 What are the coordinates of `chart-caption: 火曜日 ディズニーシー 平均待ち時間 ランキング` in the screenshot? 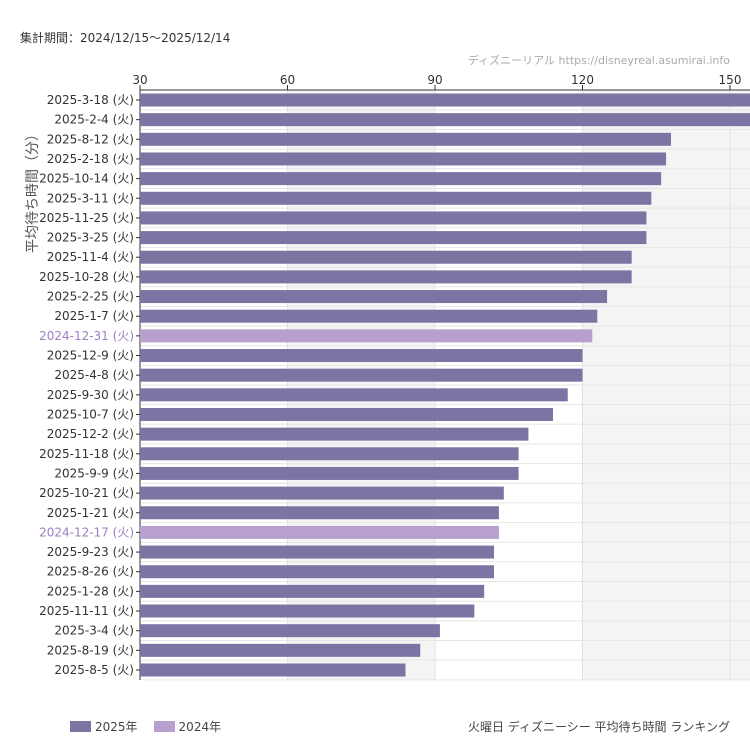 It's located at (598, 727).